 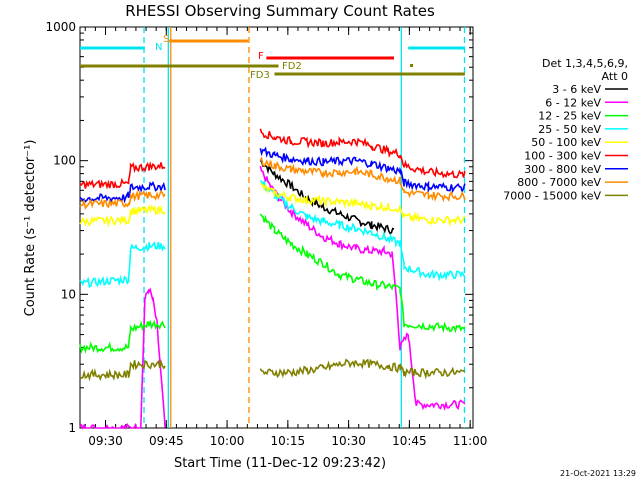 I want to click on x-tick-label: 09:45, so click(x=166, y=441).